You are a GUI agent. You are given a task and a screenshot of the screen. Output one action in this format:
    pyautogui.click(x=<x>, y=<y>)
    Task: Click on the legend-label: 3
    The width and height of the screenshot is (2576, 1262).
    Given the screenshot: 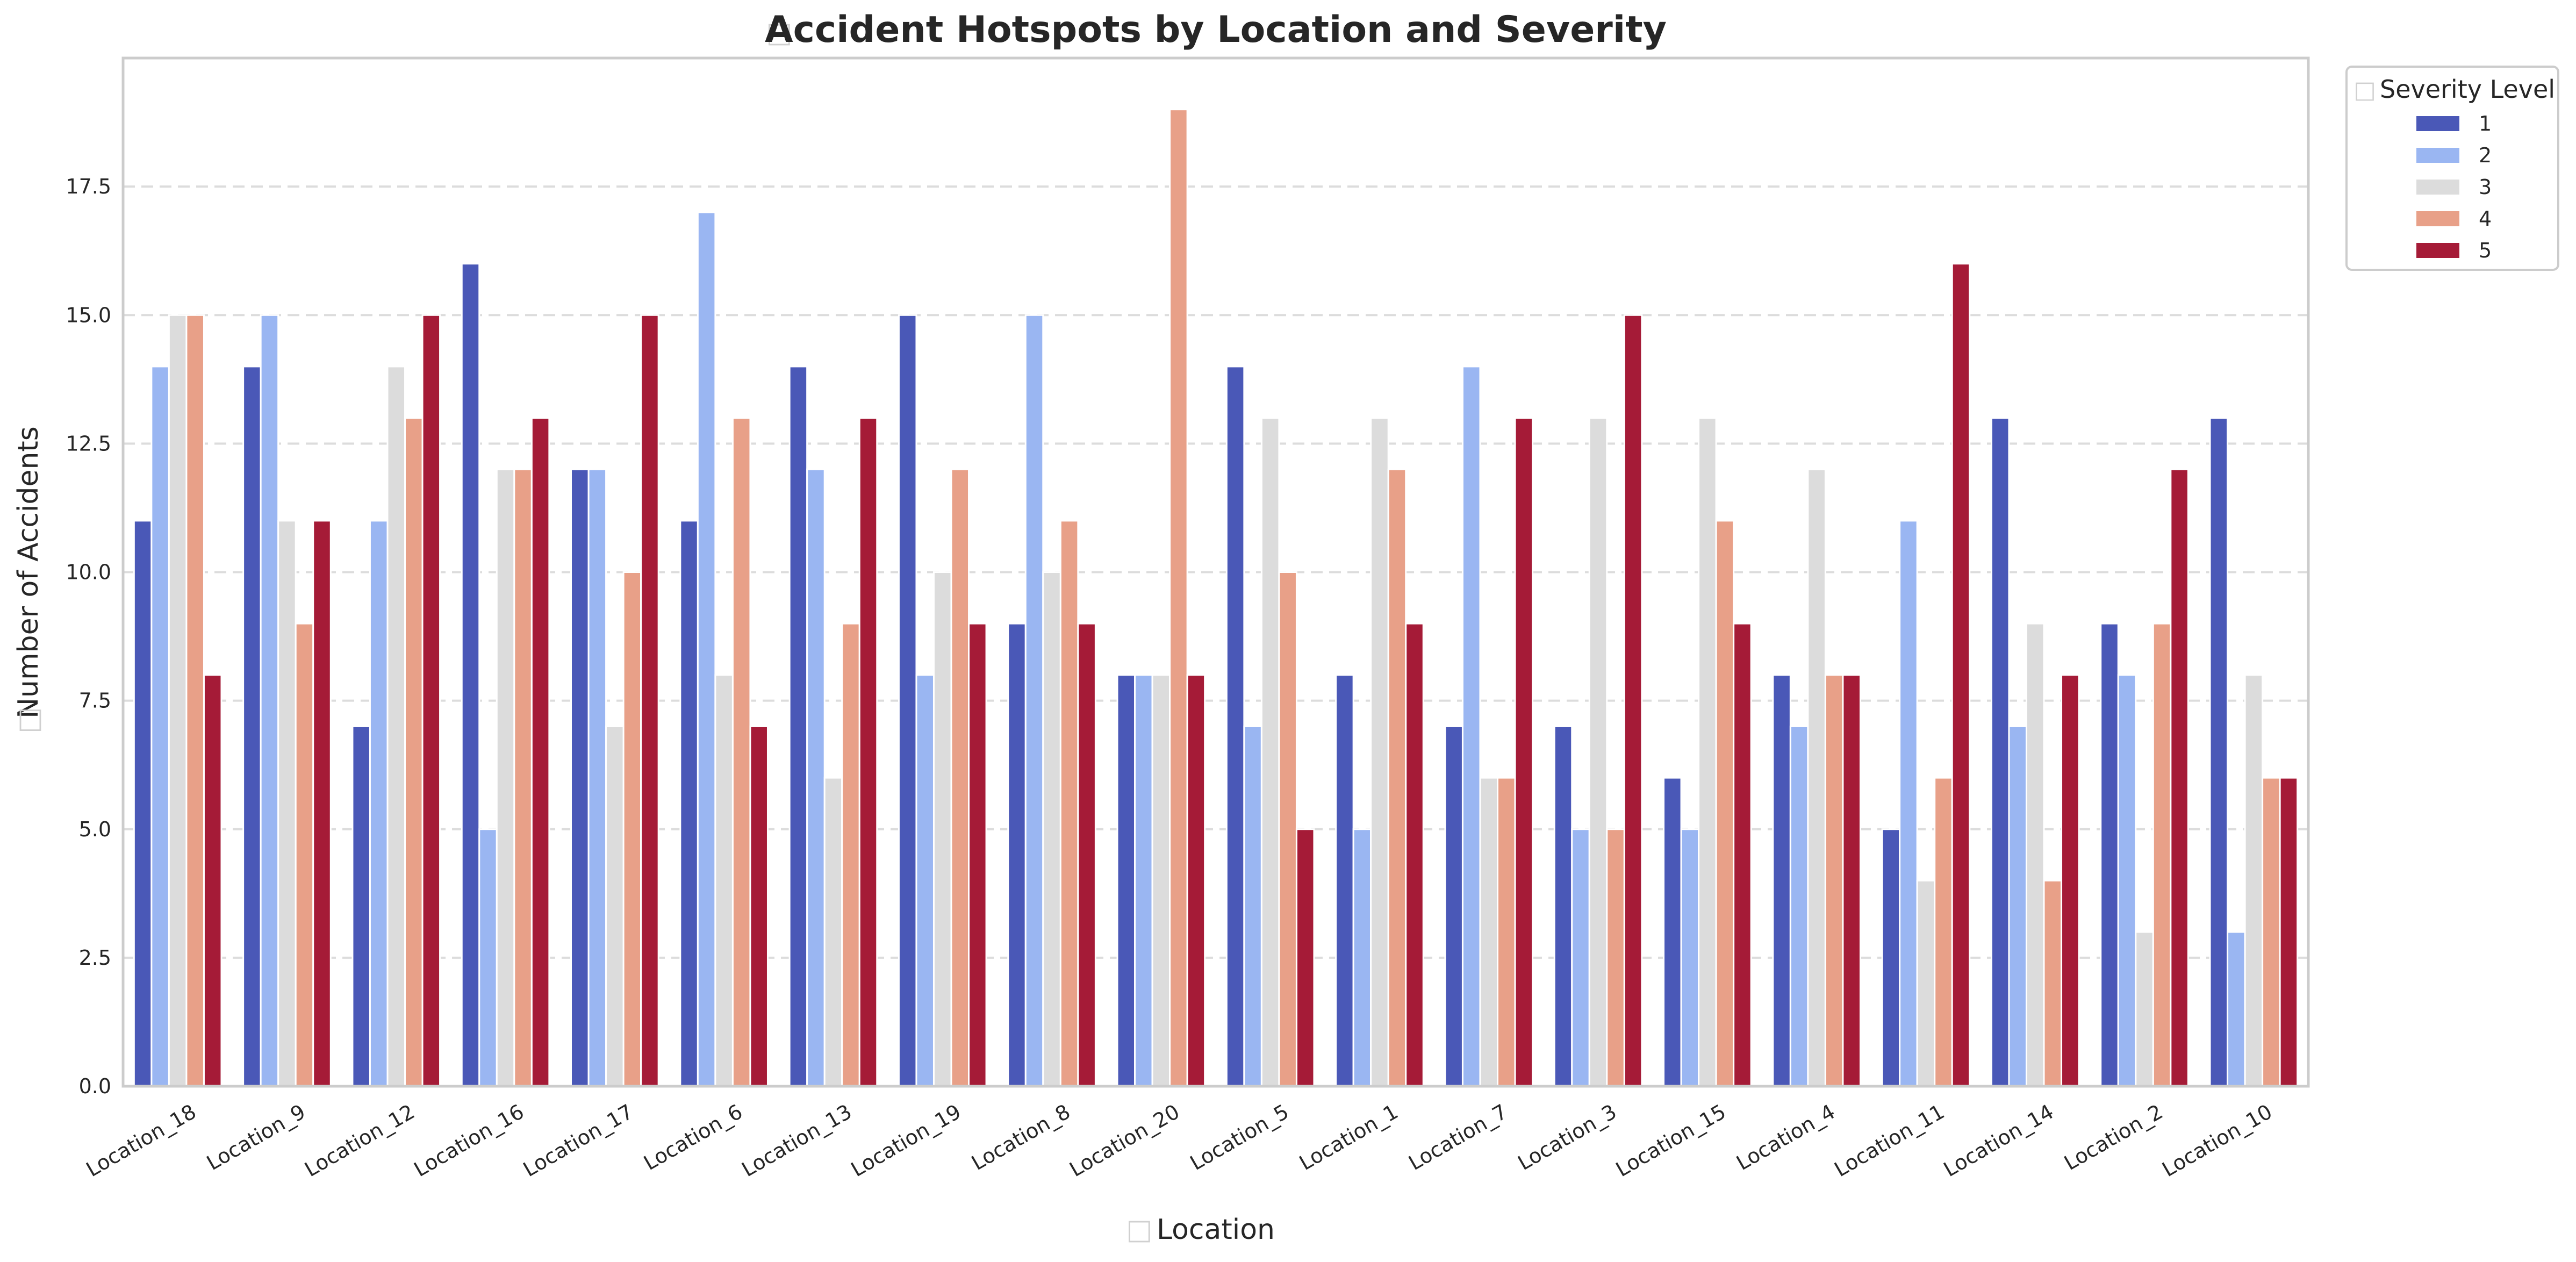 What is the action you would take?
    pyautogui.click(x=2485, y=187)
    